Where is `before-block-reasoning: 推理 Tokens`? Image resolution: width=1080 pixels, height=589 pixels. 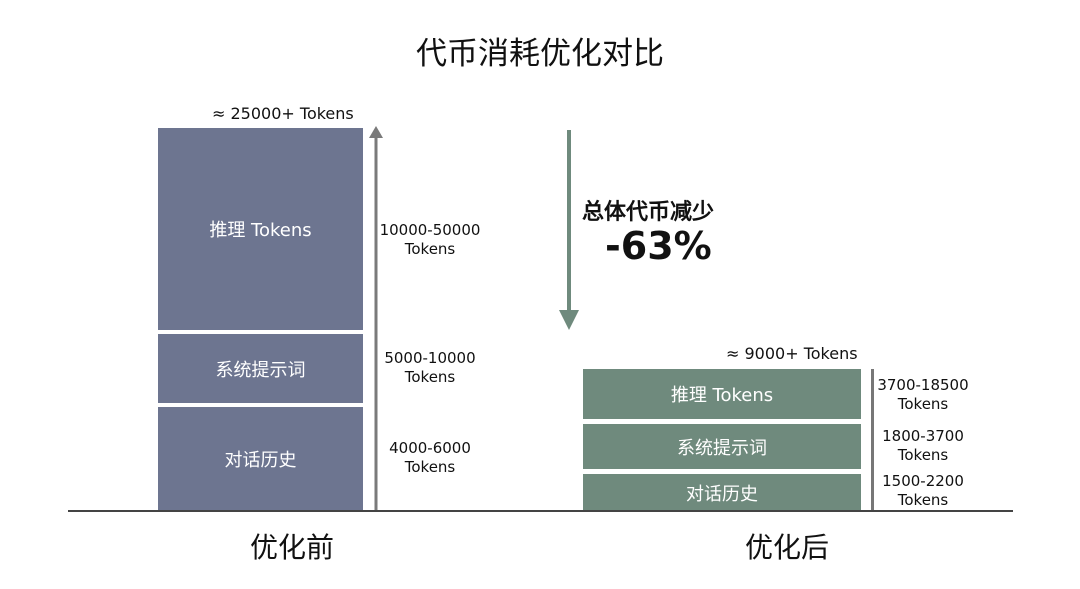 before-block-reasoning: 推理 Tokens is located at coordinates (260, 229).